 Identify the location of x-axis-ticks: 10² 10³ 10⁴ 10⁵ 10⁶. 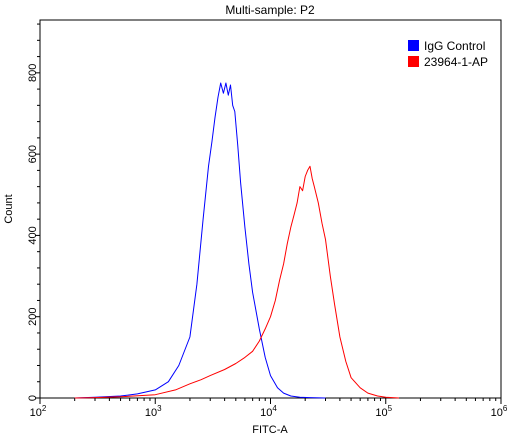
(269, 408).